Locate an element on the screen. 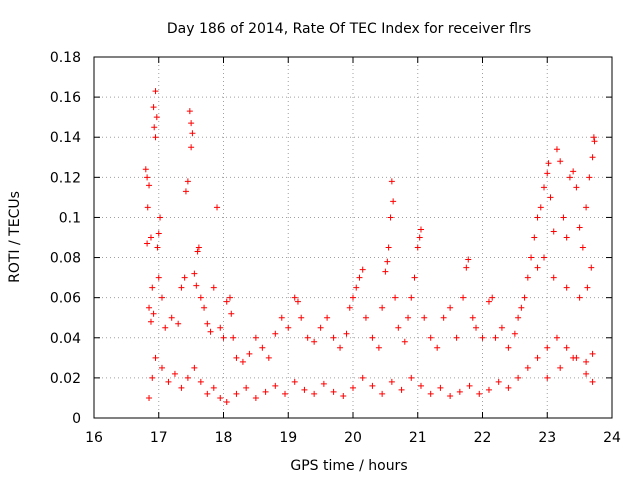 The width and height of the screenshot is (640, 480). x-axis-label: GPS time / hours is located at coordinates (348, 466).